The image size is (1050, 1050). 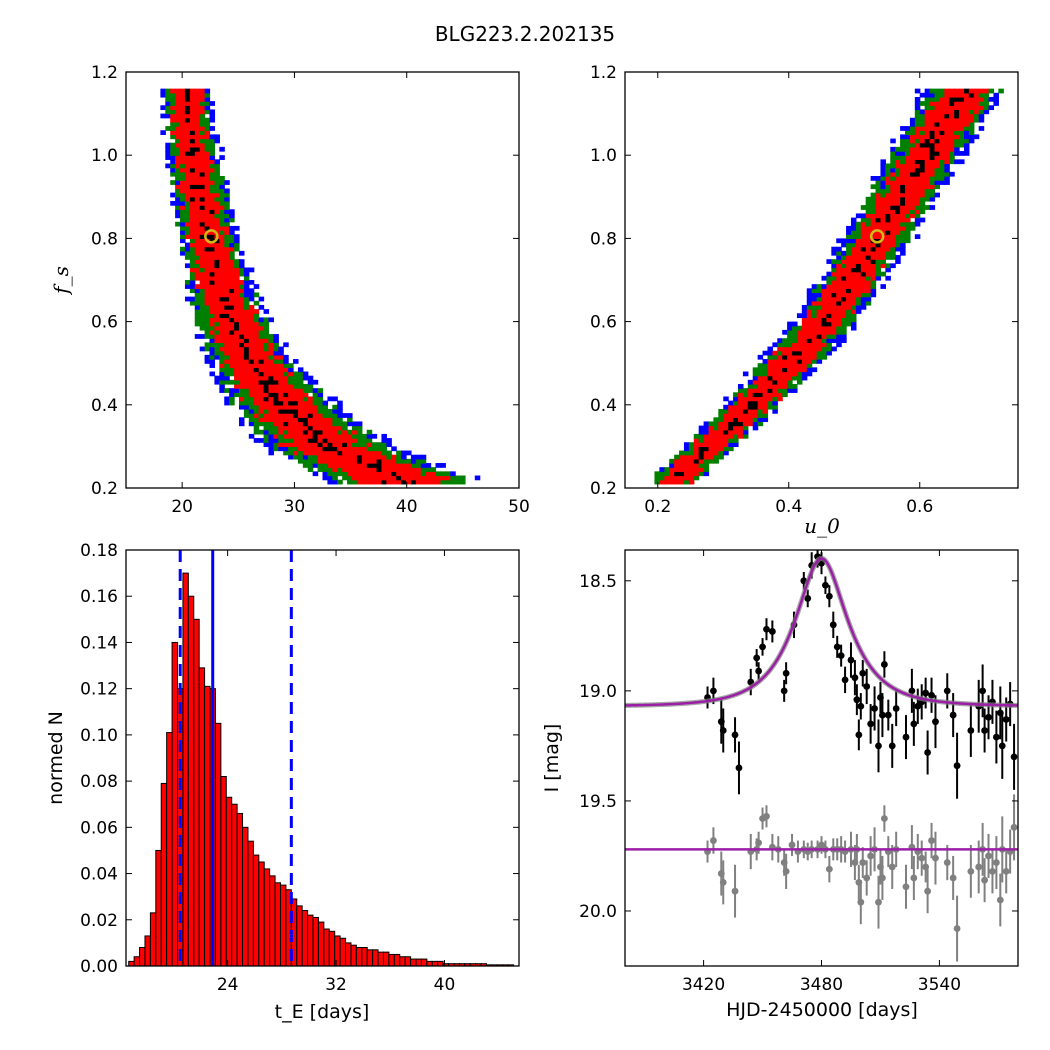 What do you see at coordinates (99, 690) in the screenshot?
I see `te-histogram-ytick-label: 0.12` at bounding box center [99, 690].